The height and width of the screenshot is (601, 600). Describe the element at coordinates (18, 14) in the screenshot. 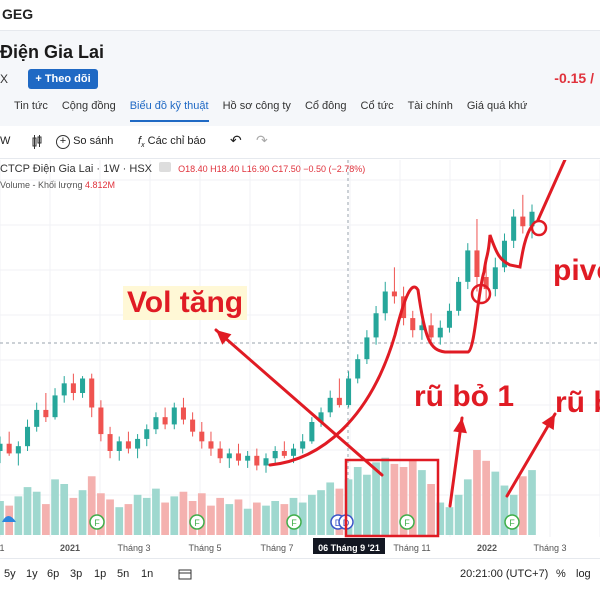

I see `ticker-symbol: GEG` at that location.